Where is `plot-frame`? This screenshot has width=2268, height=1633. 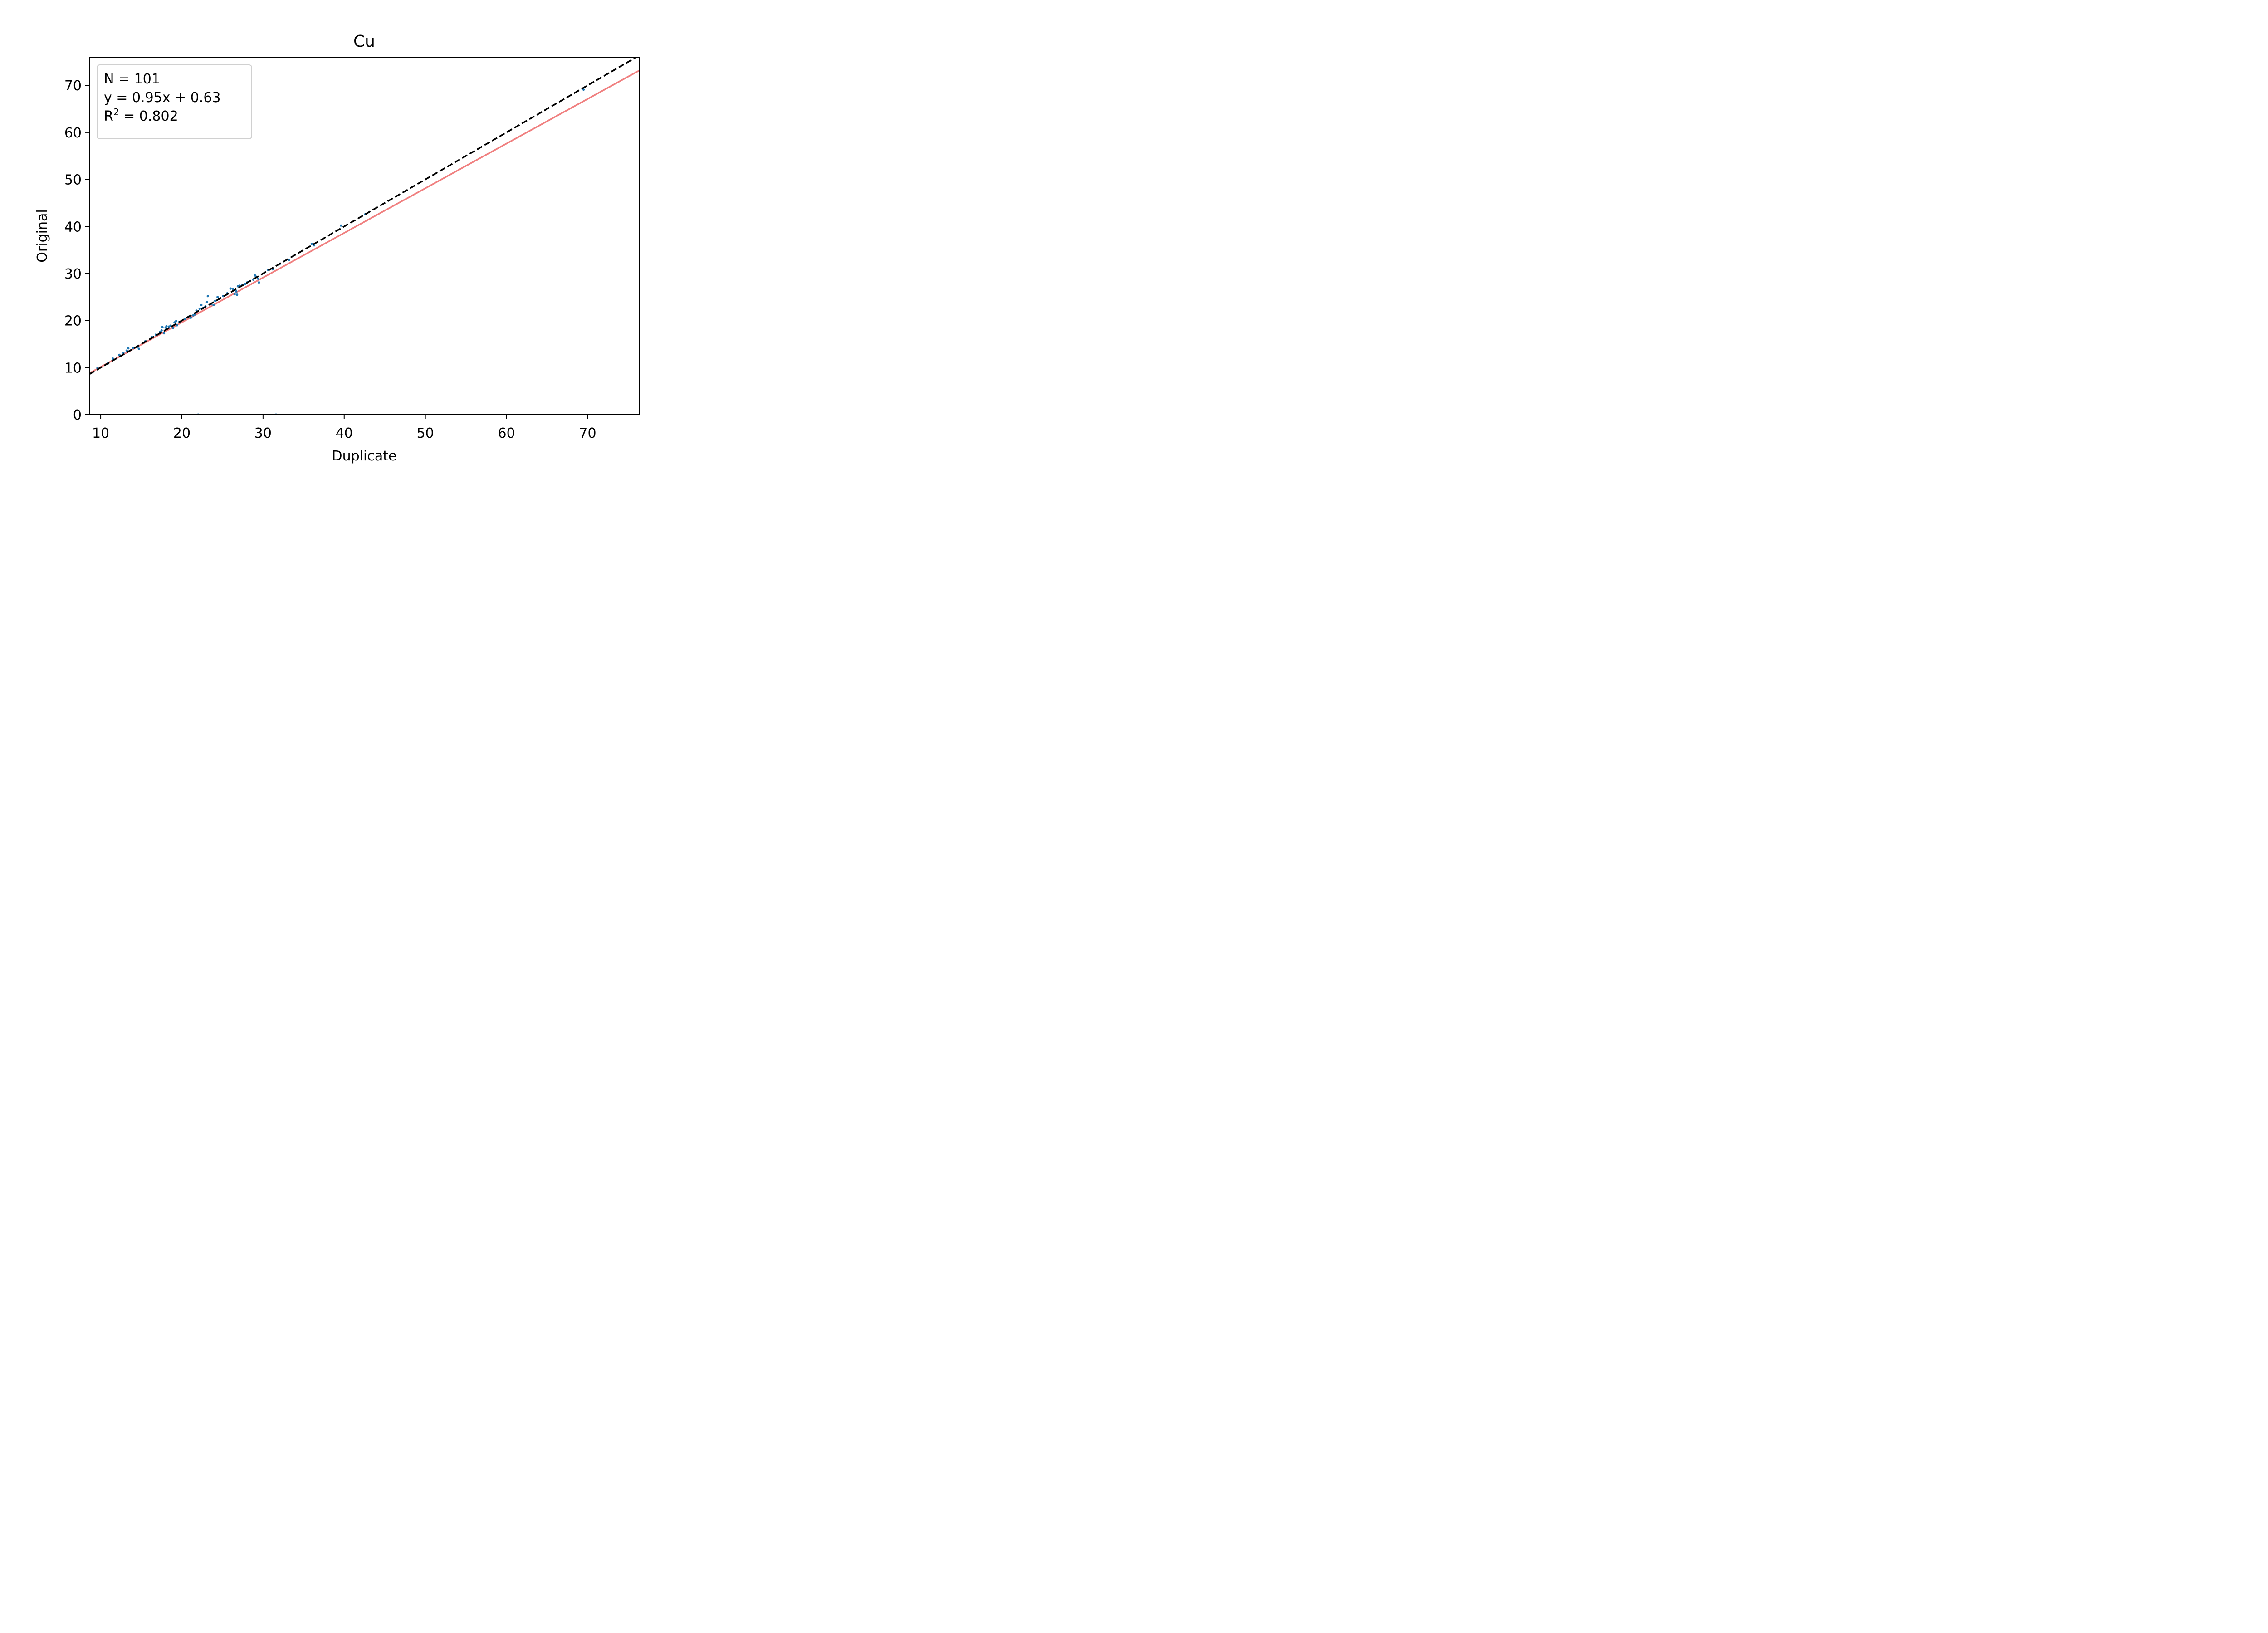
plot-frame is located at coordinates (365, 236).